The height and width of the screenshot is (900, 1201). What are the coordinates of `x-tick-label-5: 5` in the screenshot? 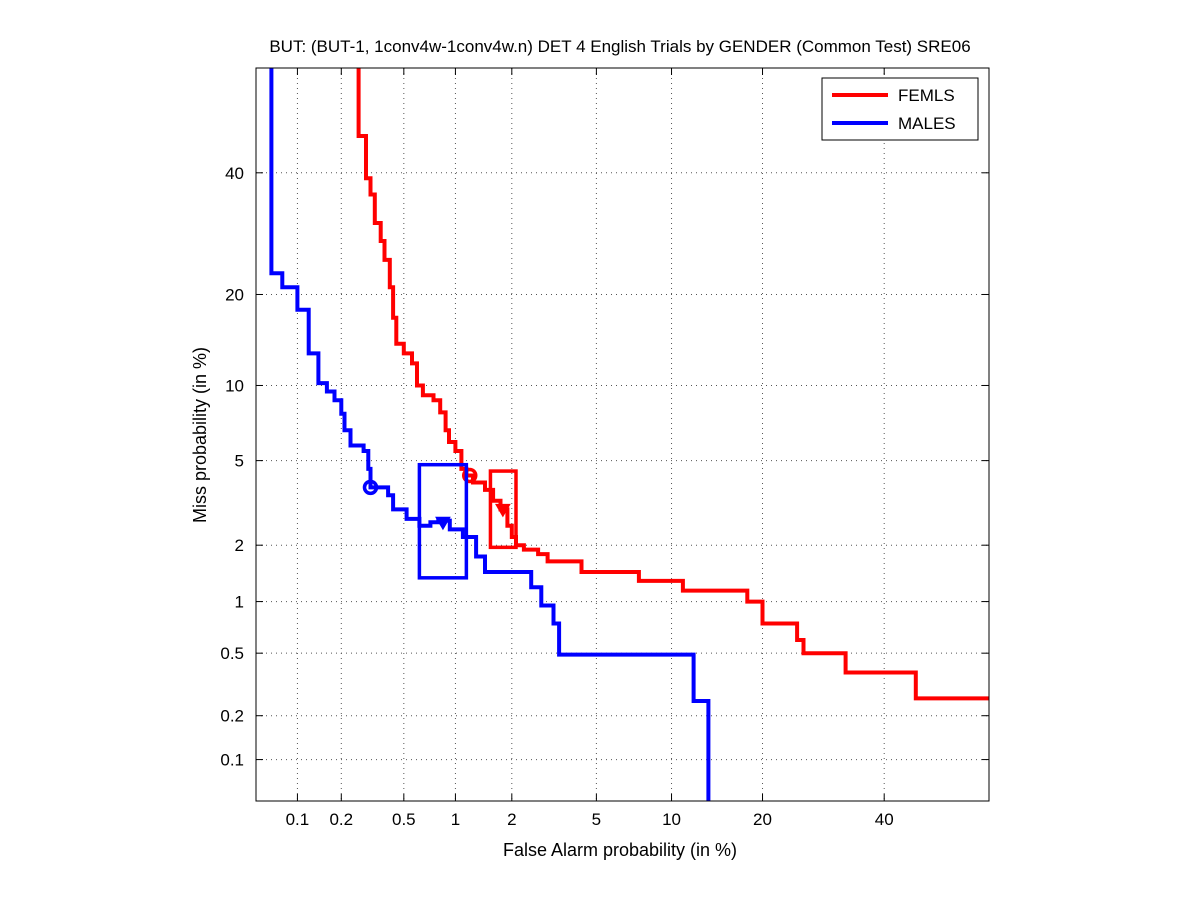 It's located at (596, 819).